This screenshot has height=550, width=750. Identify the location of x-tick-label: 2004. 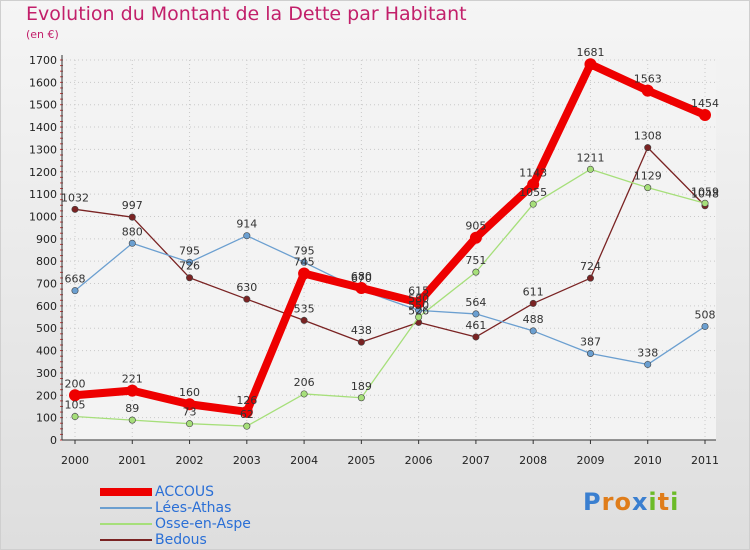
(304, 460).